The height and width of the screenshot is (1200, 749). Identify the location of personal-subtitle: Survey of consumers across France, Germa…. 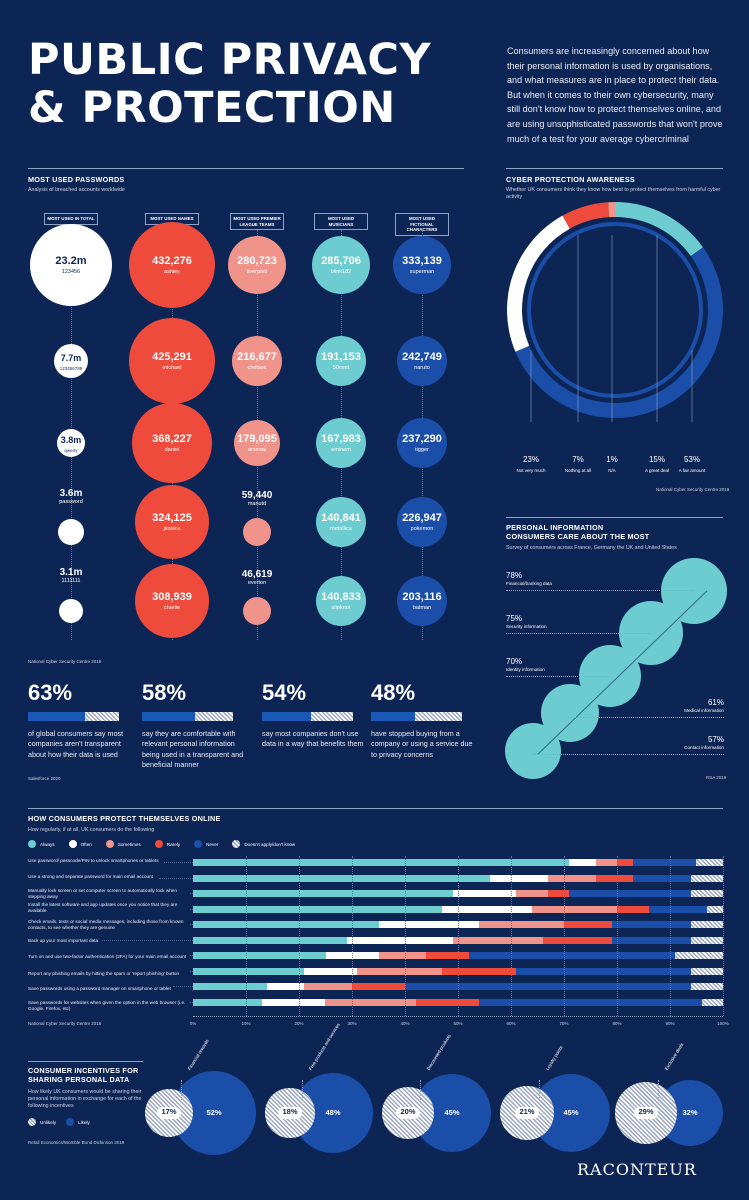
(591, 548).